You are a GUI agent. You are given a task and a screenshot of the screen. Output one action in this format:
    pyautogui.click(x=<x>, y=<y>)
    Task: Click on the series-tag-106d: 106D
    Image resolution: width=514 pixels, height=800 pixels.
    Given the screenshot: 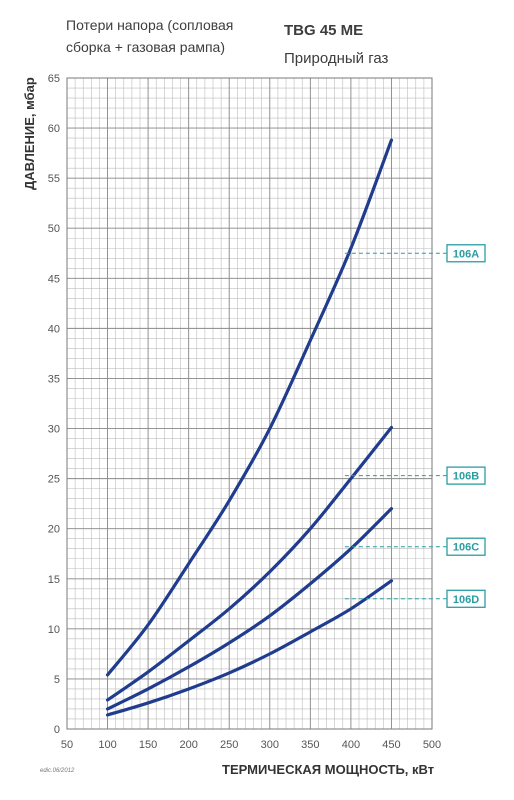 What is the action you would take?
    pyautogui.click(x=466, y=600)
    